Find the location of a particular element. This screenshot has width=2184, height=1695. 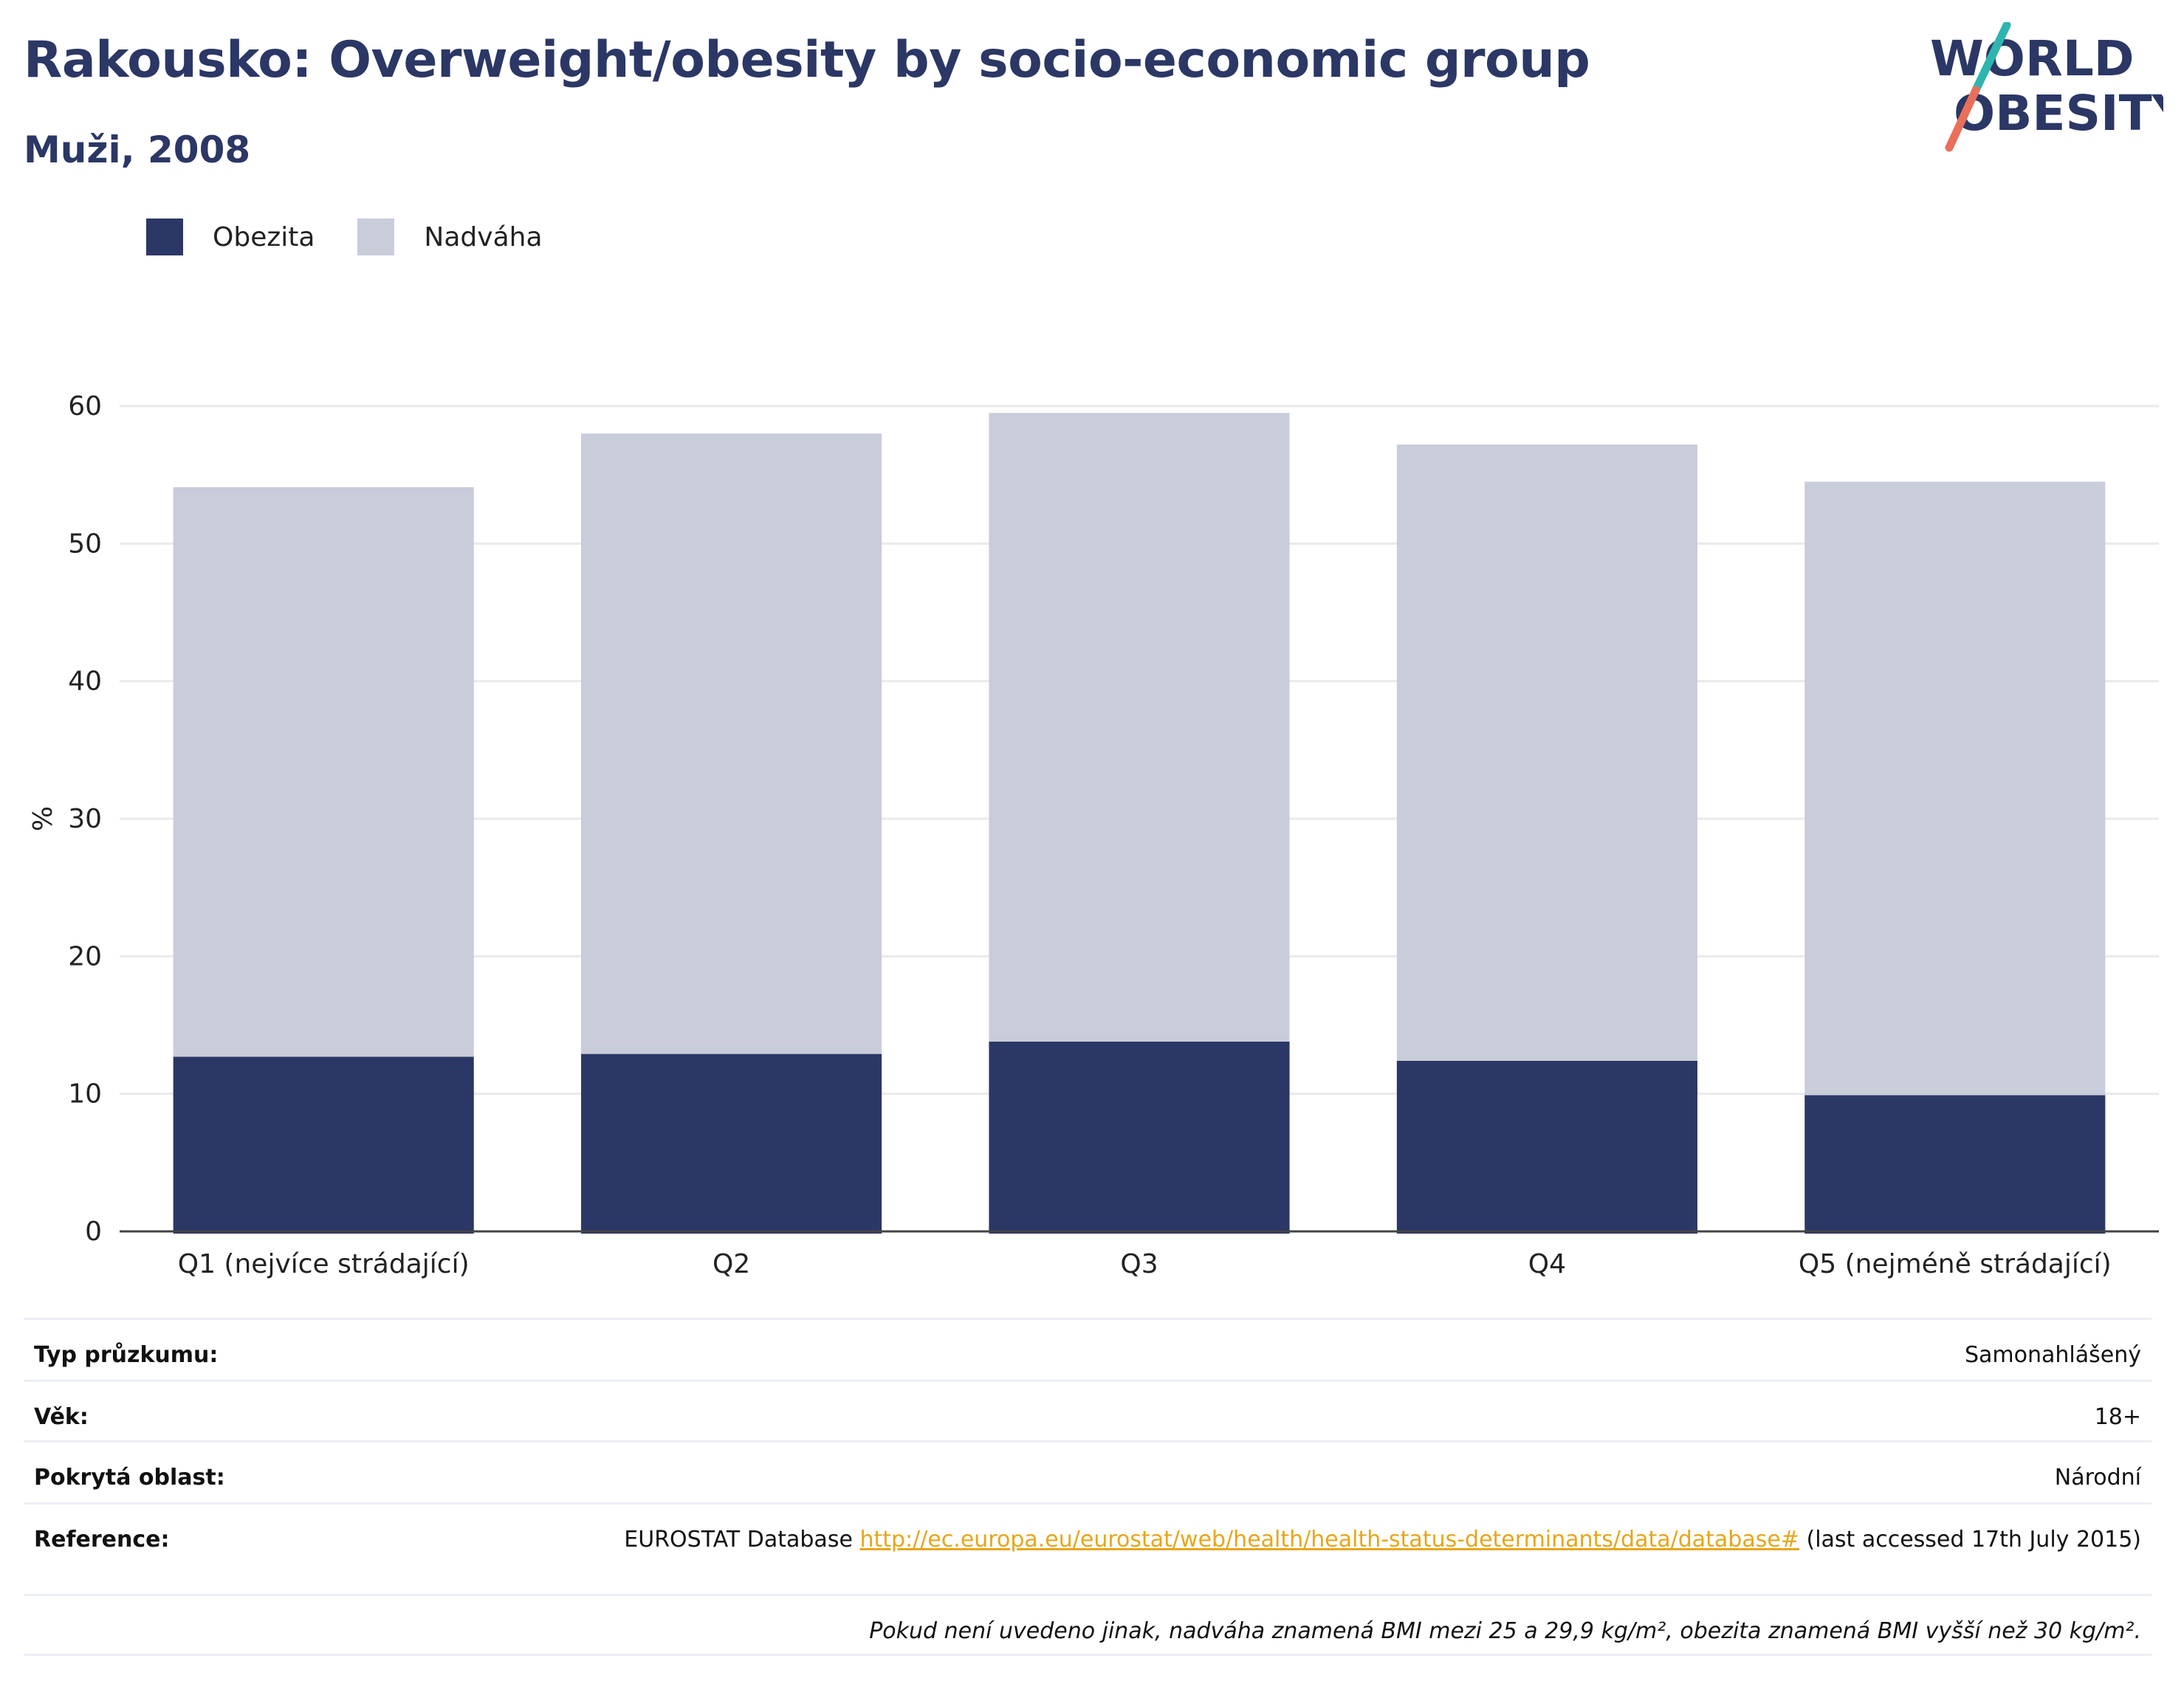

logo-slash-coral is located at coordinates (1962, 119).